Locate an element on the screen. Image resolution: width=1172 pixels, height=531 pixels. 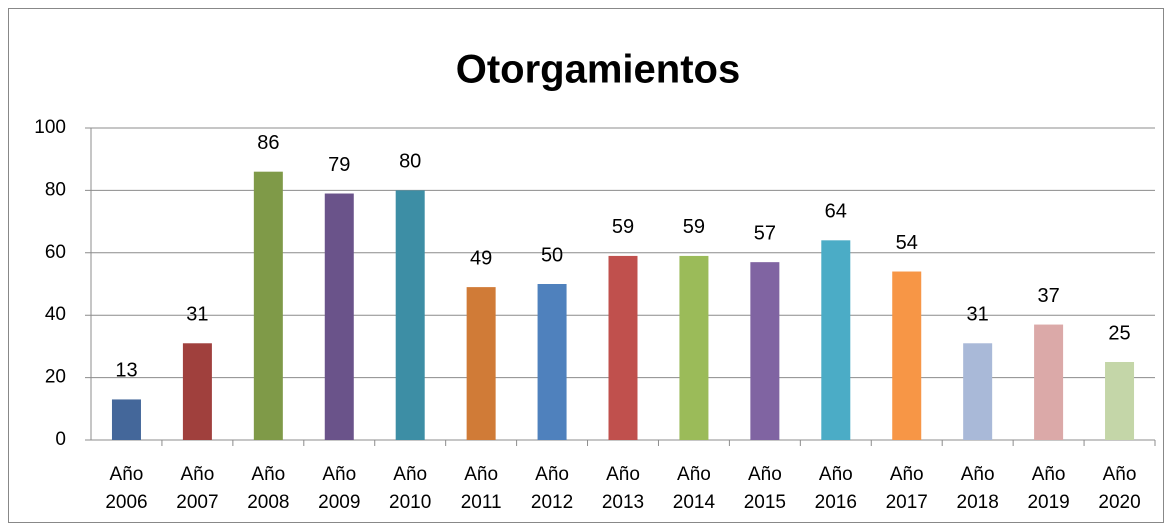
y-tick-label: 60 is located at coordinates (55, 252).